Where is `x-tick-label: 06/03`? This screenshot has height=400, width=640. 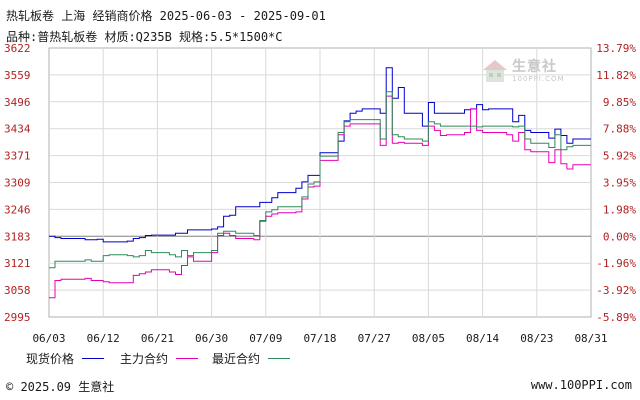
x-tick-label: 06/03 is located at coordinates (48, 338).